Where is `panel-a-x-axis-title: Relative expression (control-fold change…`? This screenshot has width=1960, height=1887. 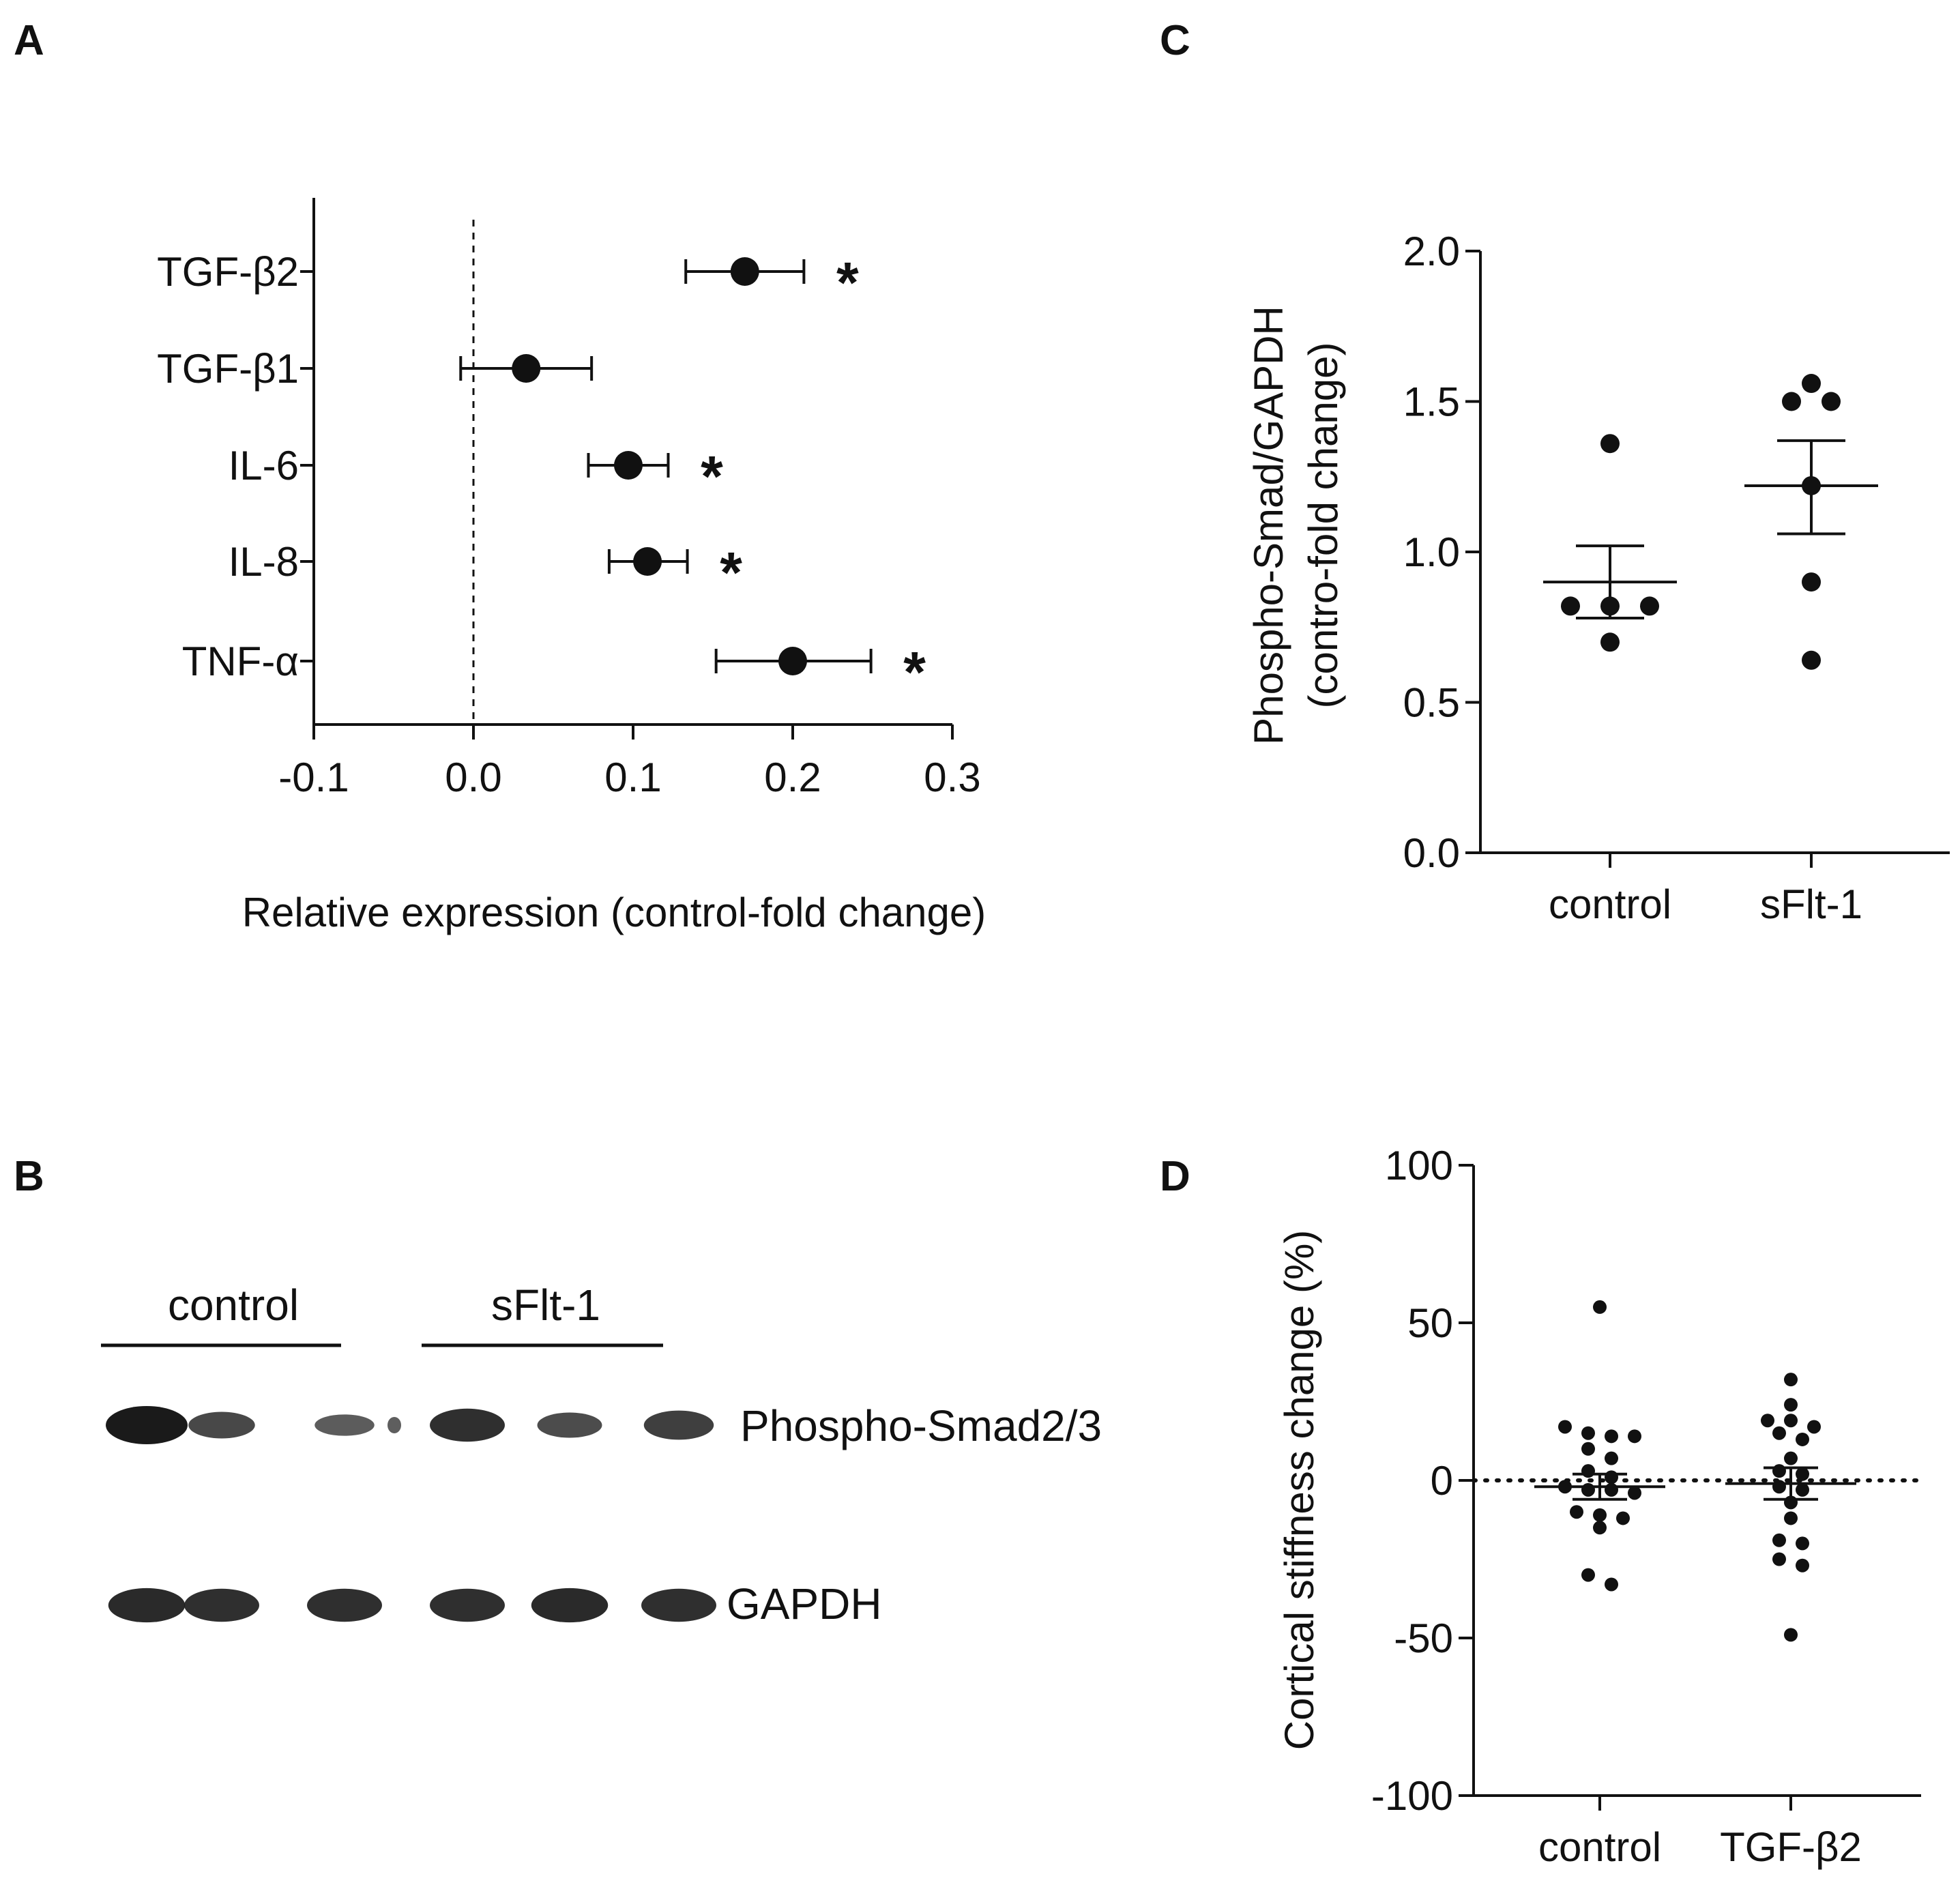
panel-a-x-axis-title: Relative expression (control-fold change… is located at coordinates (614, 912).